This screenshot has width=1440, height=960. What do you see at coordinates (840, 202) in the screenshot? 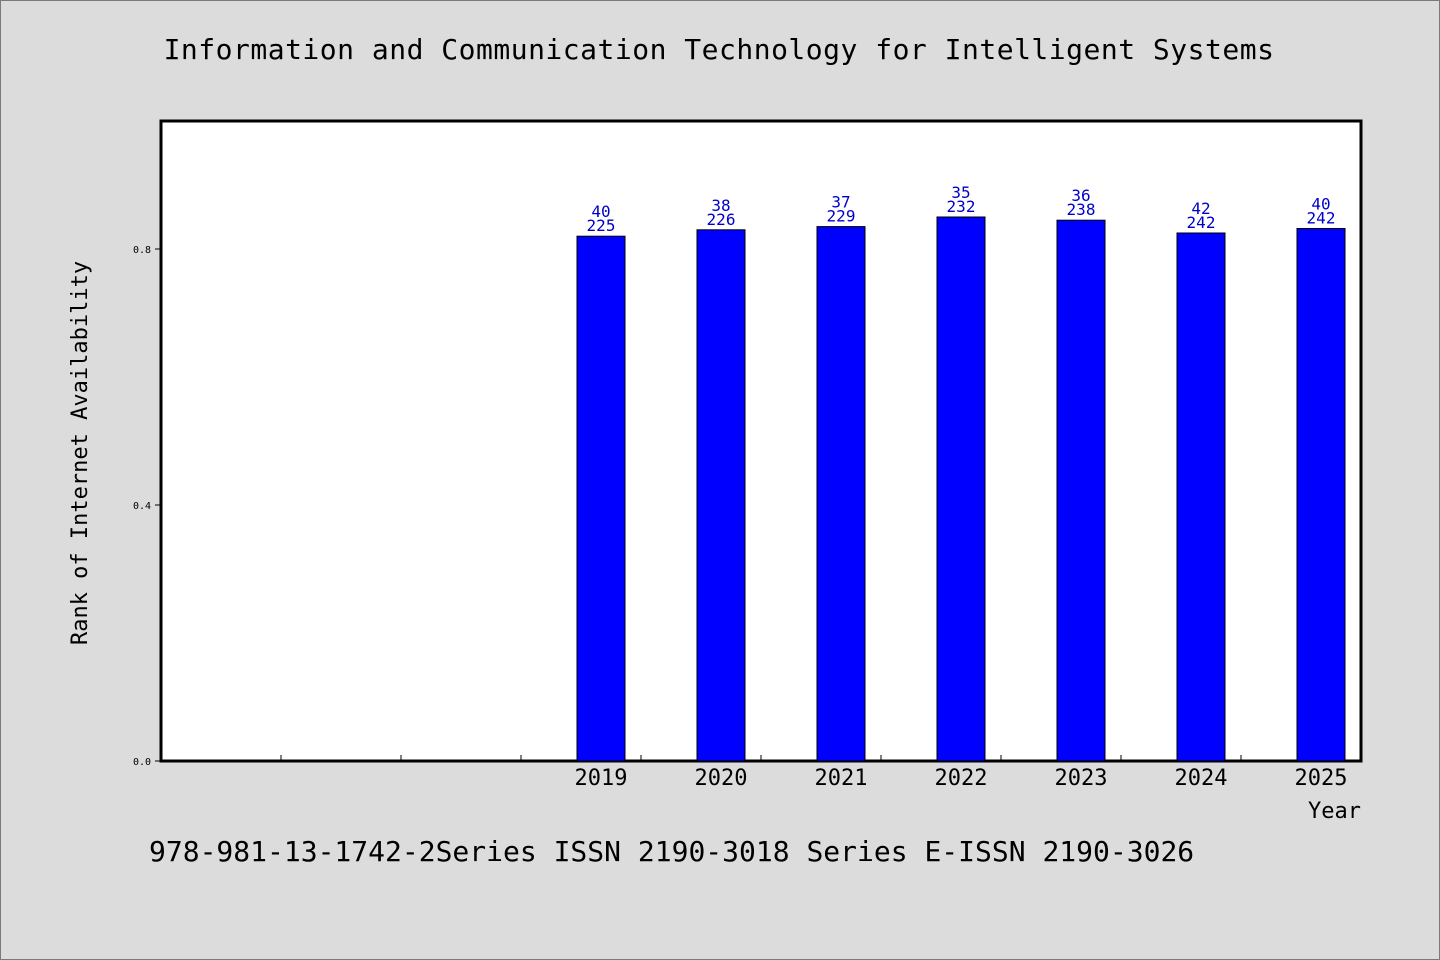
I see `bar-label-top: 37` at bounding box center [840, 202].